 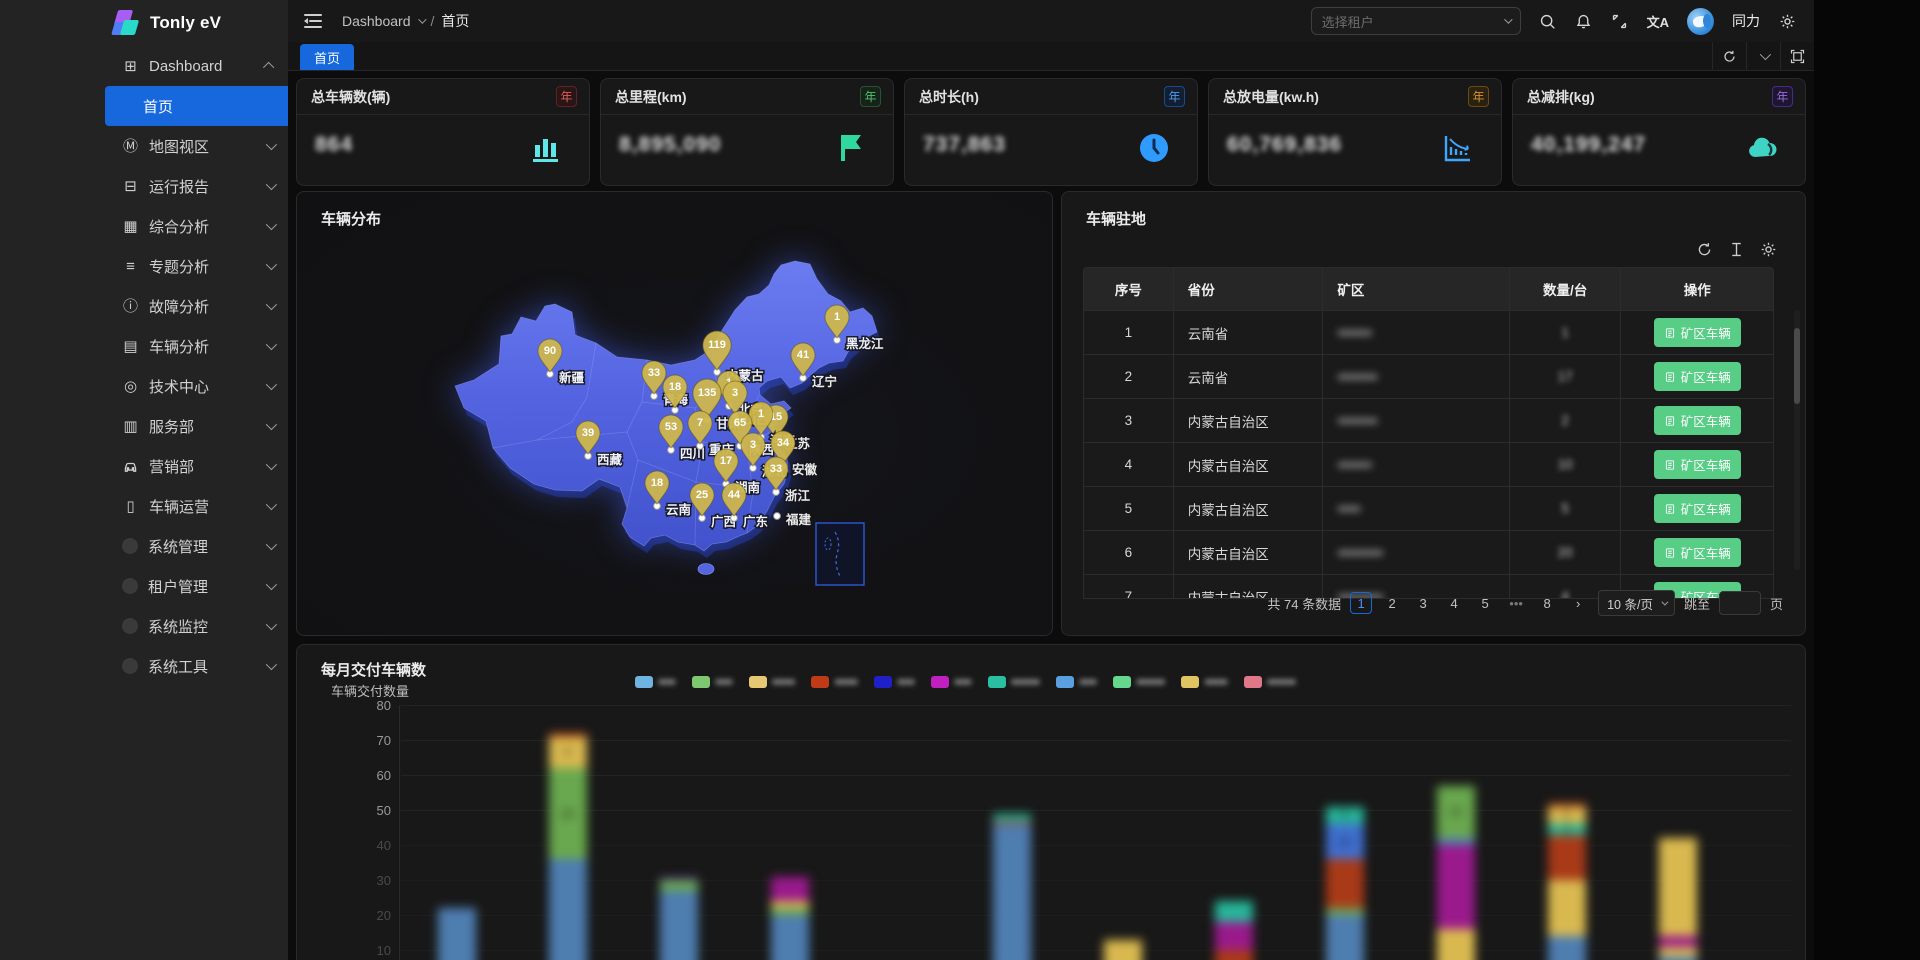 What do you see at coordinates (793, 520) in the screenshot?
I see `map-pin-福建: 福建` at bounding box center [793, 520].